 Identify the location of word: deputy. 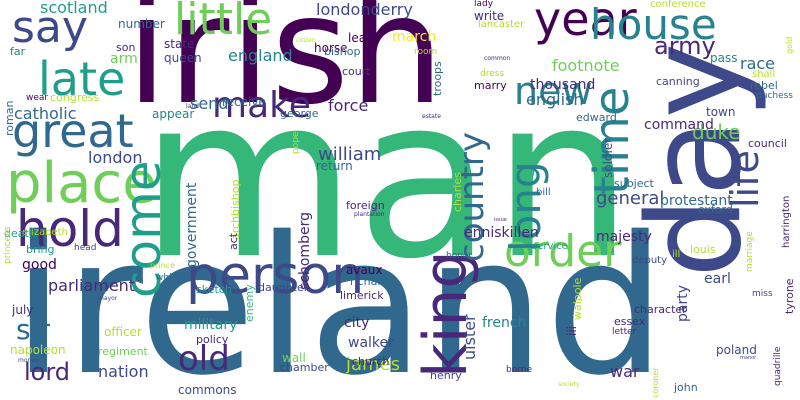
(650, 260).